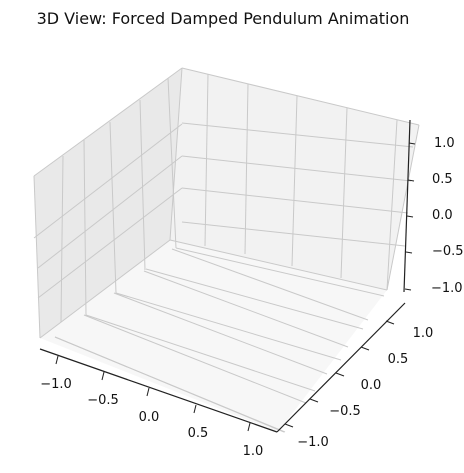  I want to click on z-tick-label: −1.0, so click(447, 288).